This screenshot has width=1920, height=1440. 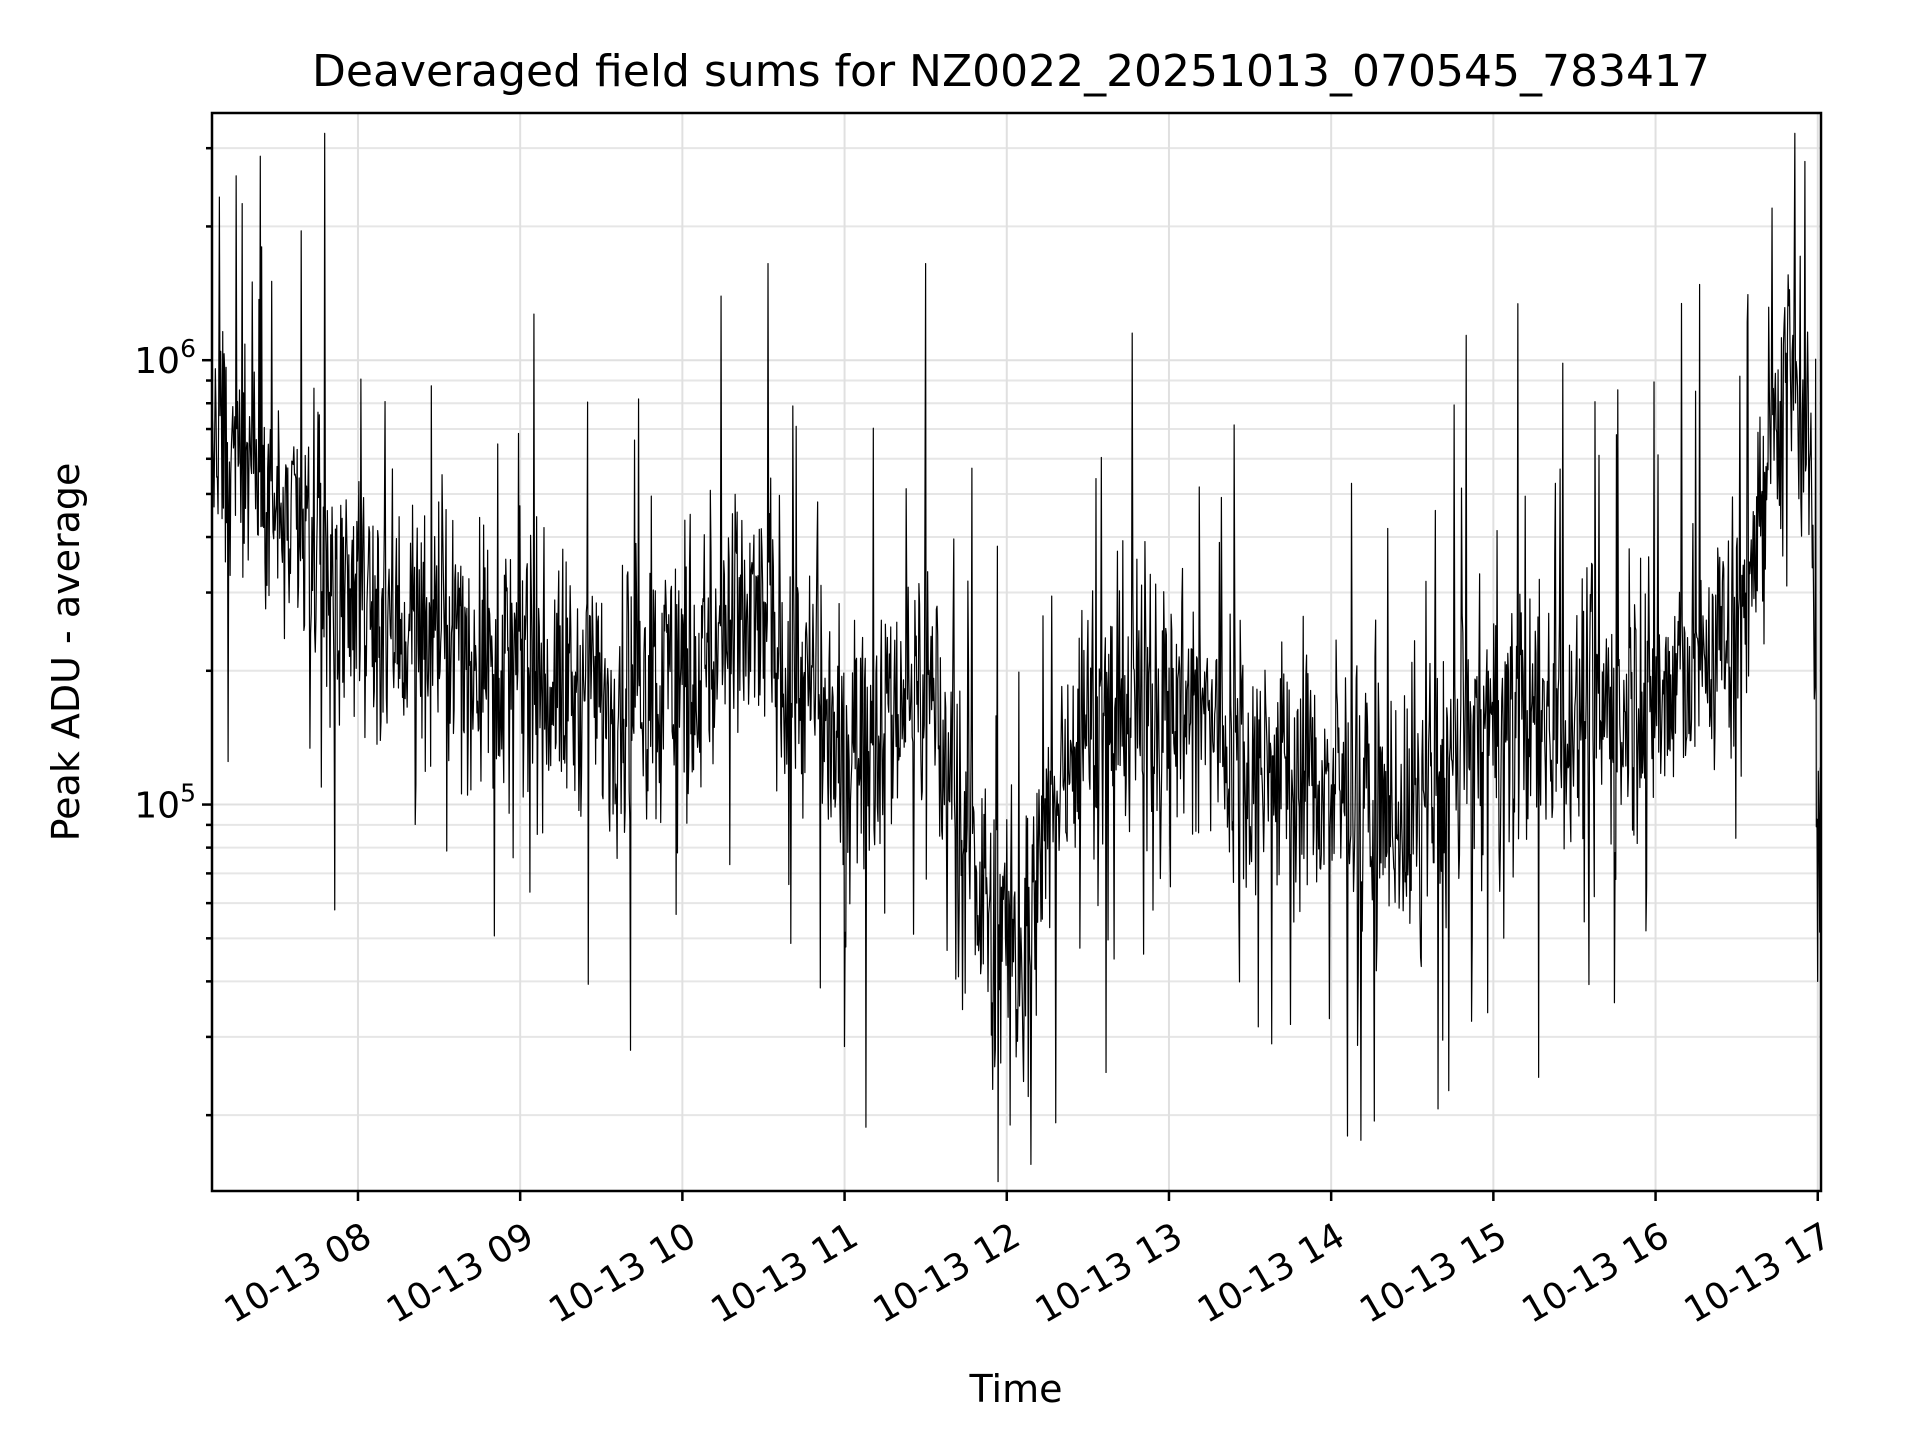 I want to click on x-tick-label: 10-13 10, so click(x=622, y=1273).